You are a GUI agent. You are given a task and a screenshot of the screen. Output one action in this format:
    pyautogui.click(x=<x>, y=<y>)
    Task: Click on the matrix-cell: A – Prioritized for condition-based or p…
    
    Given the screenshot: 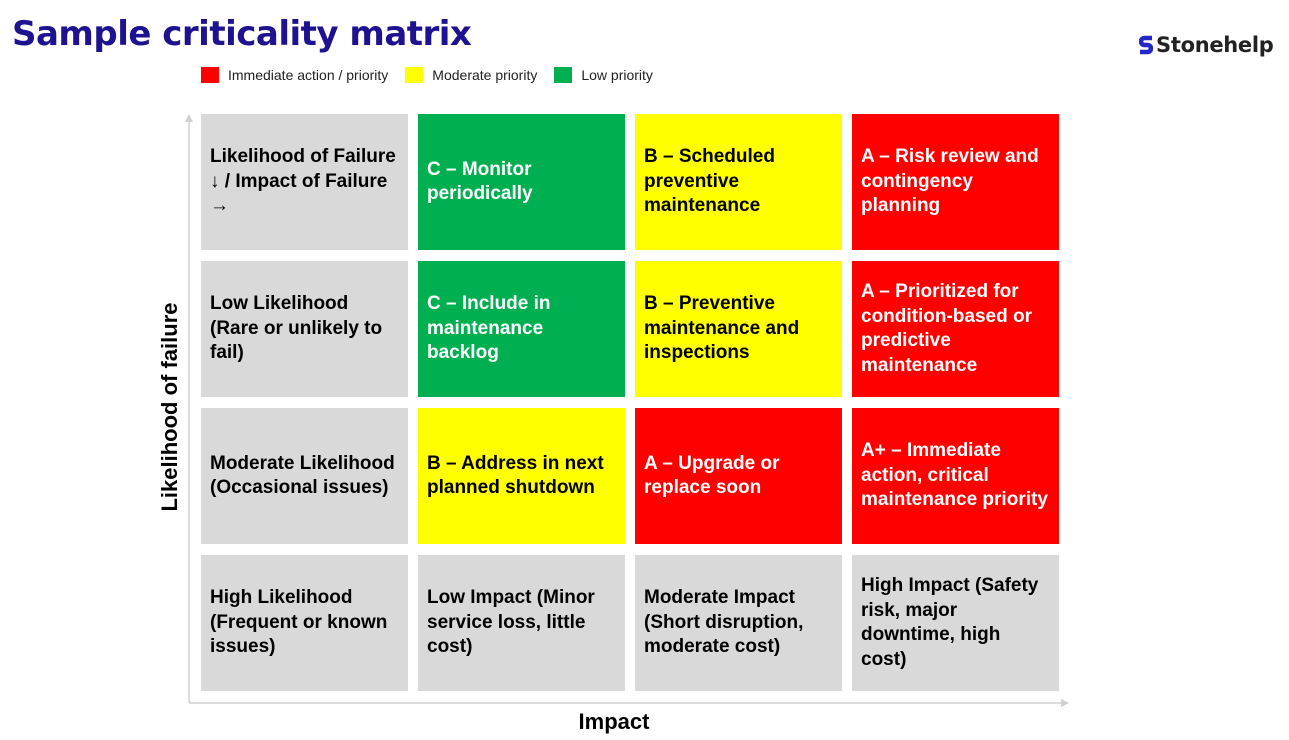 What is the action you would take?
    pyautogui.click(x=955, y=329)
    